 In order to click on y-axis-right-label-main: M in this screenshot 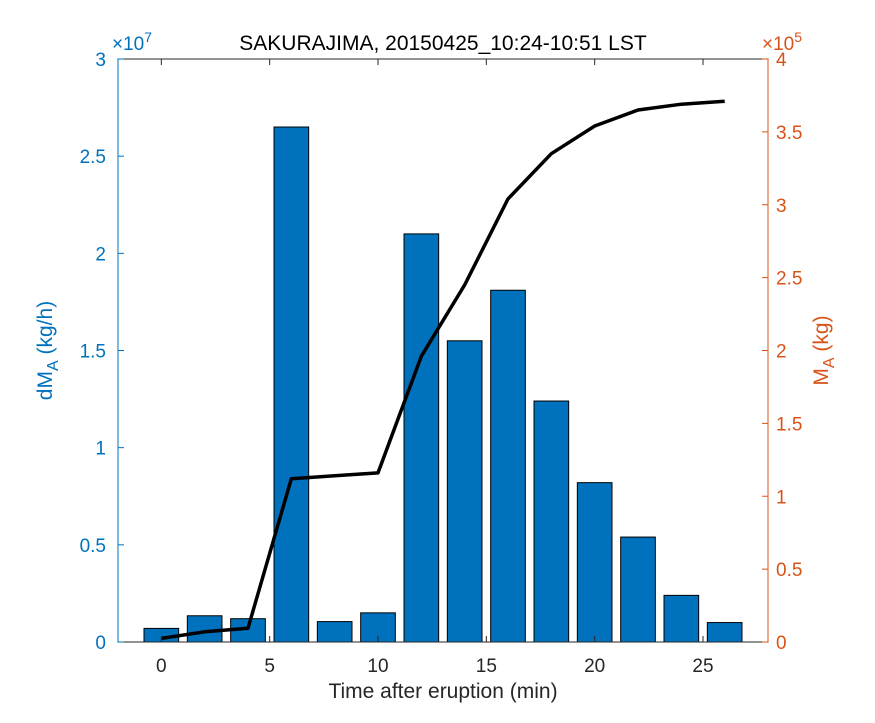, I will do `click(821, 377)`.